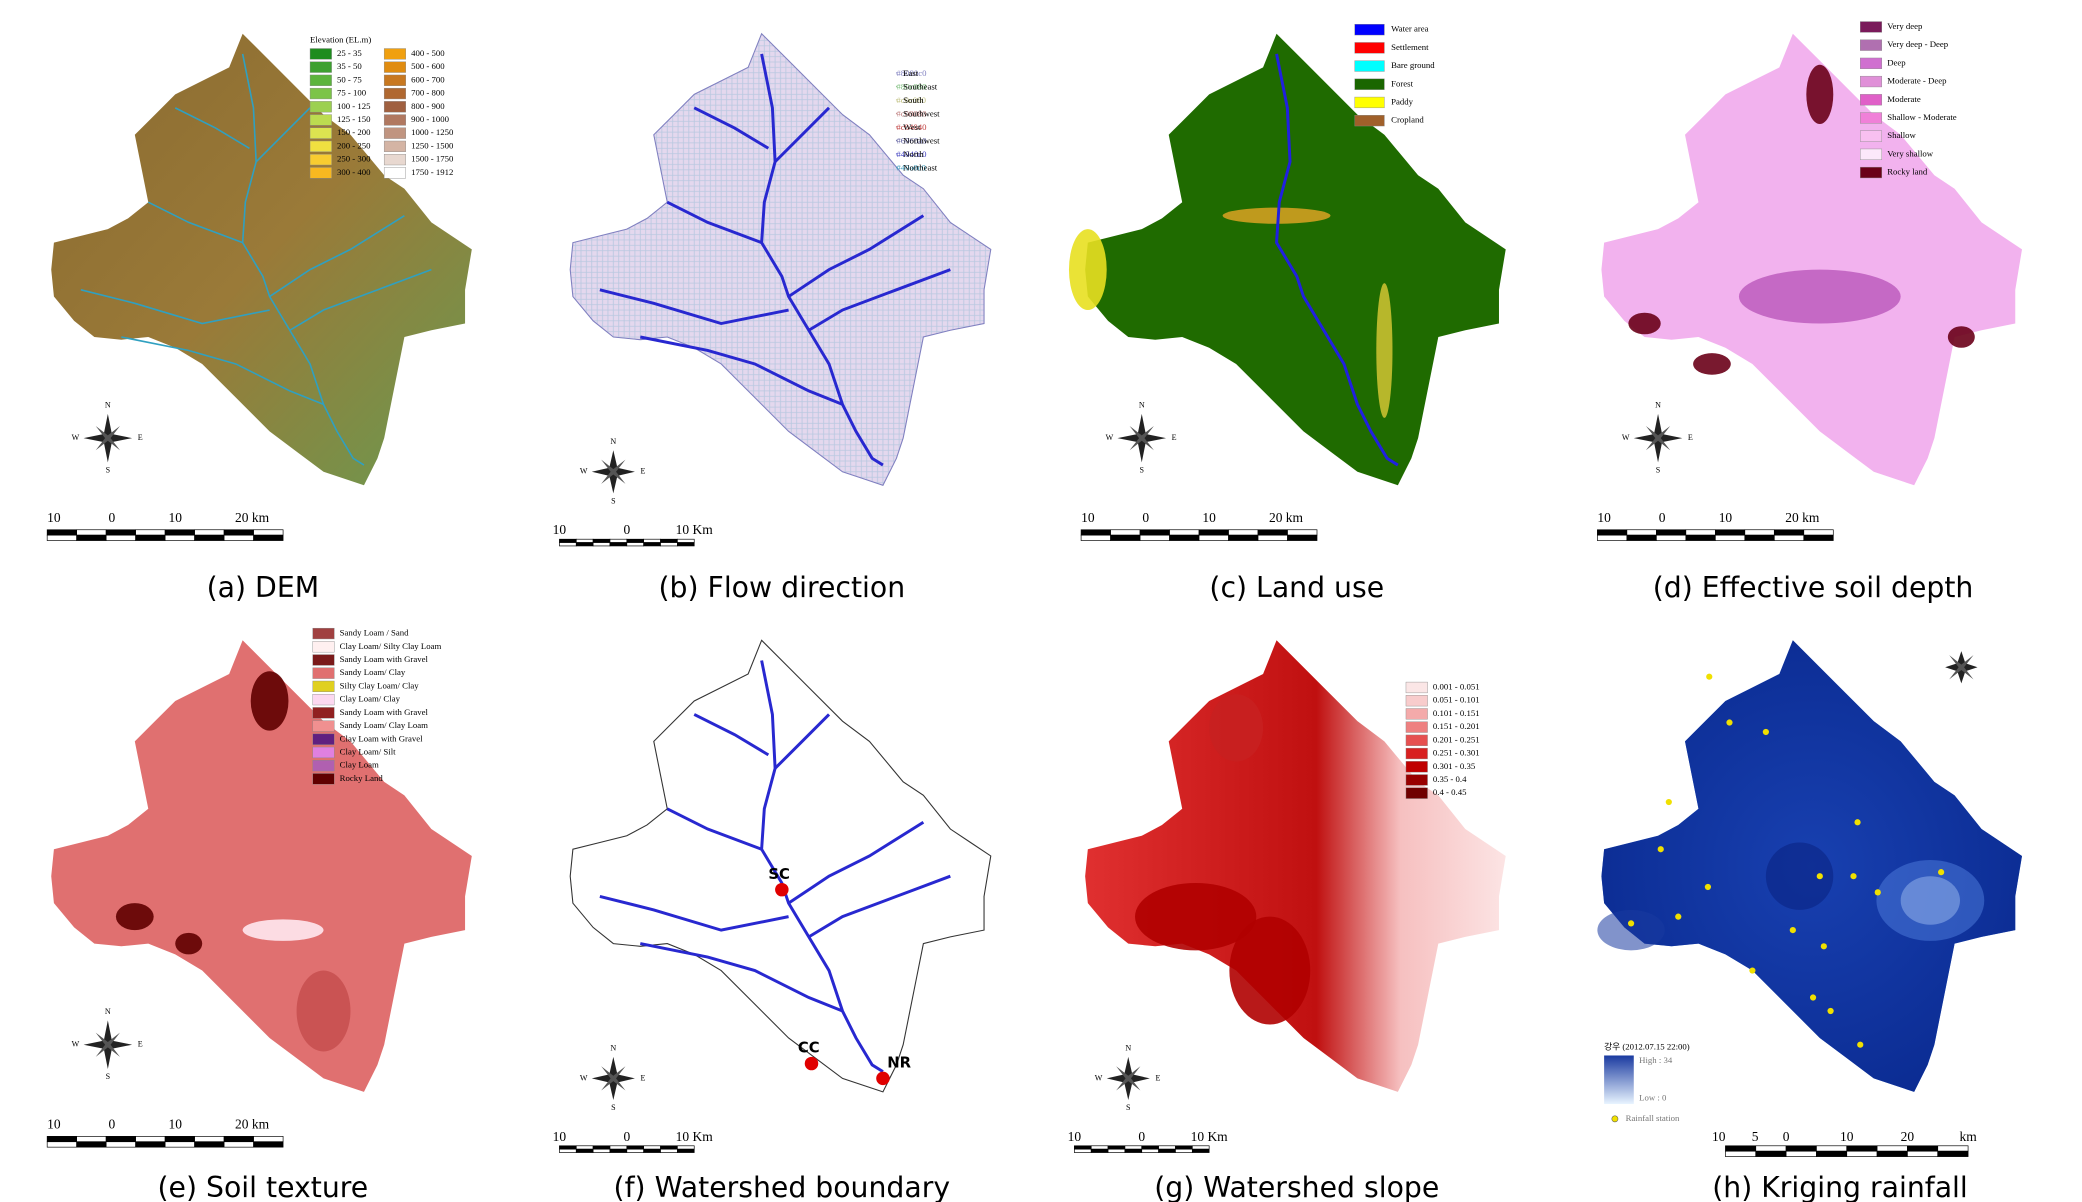 Image resolution: width=2082 pixels, height=1202 pixels. Describe the element at coordinates (911, 100) in the screenshot. I see `legend-symbol: #c0c080` at that location.